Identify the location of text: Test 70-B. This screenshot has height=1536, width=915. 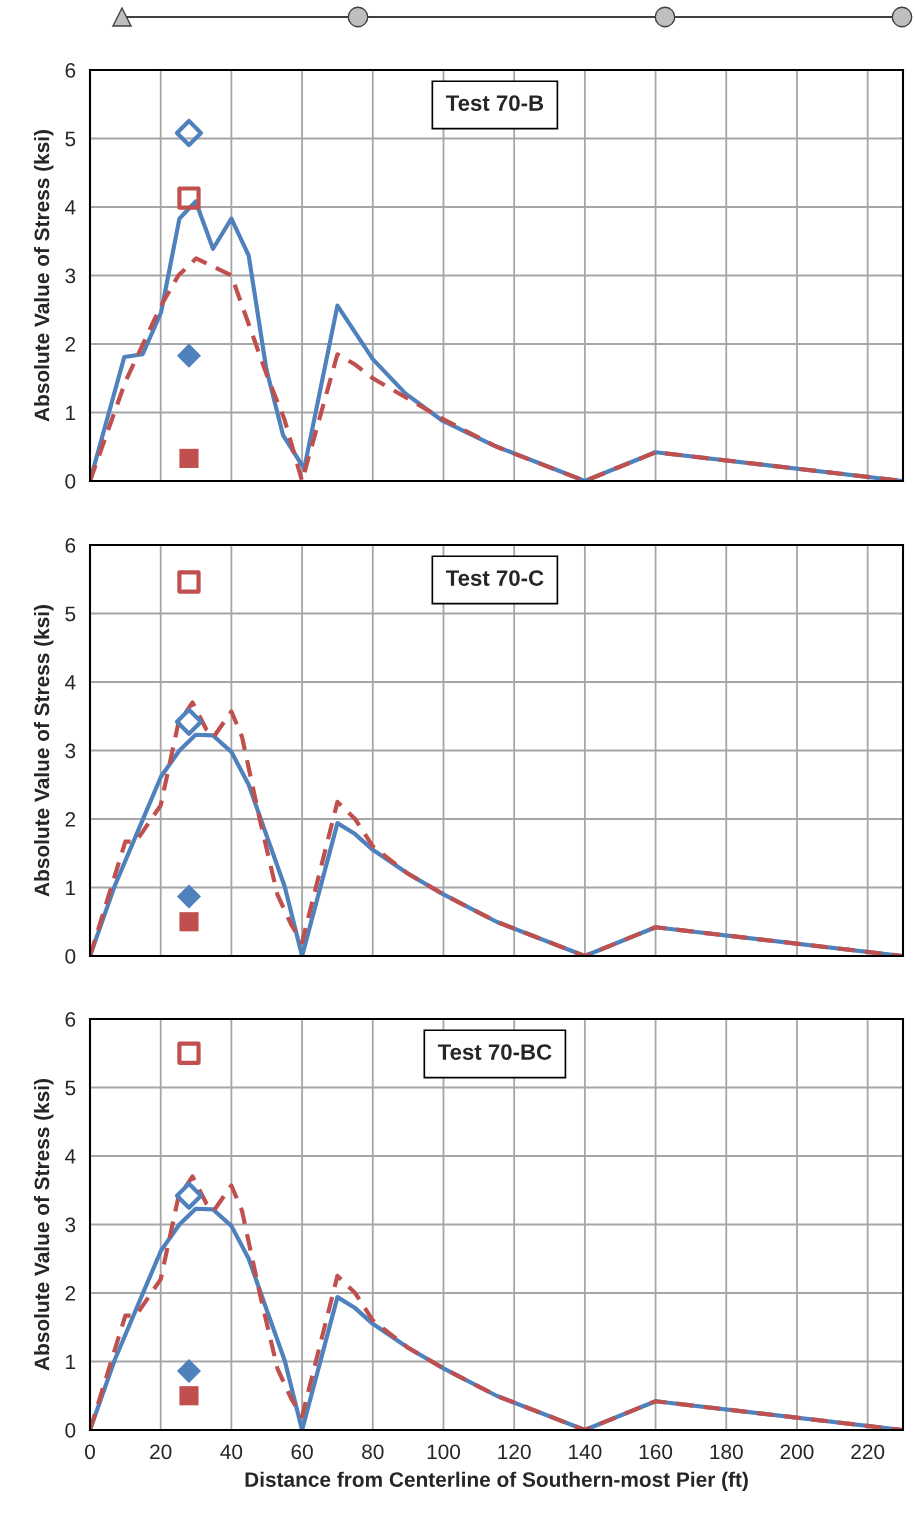
(494, 103).